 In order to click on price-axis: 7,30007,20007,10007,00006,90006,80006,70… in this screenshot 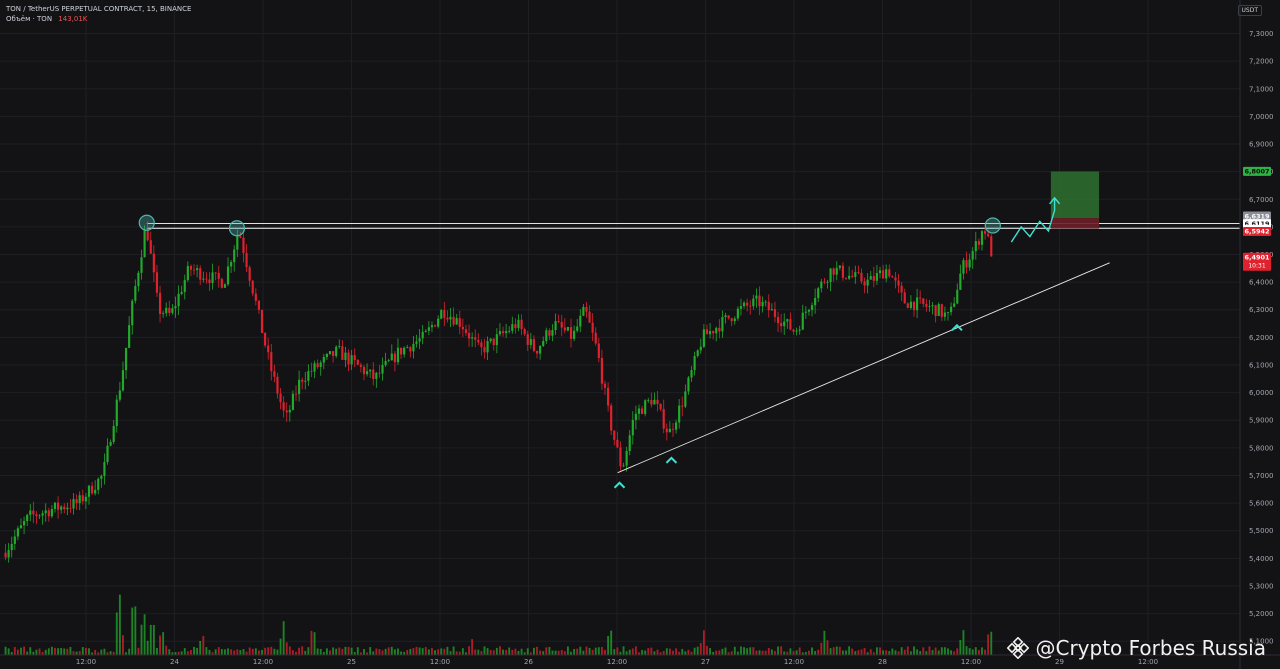, I will do `click(1256, 334)`.